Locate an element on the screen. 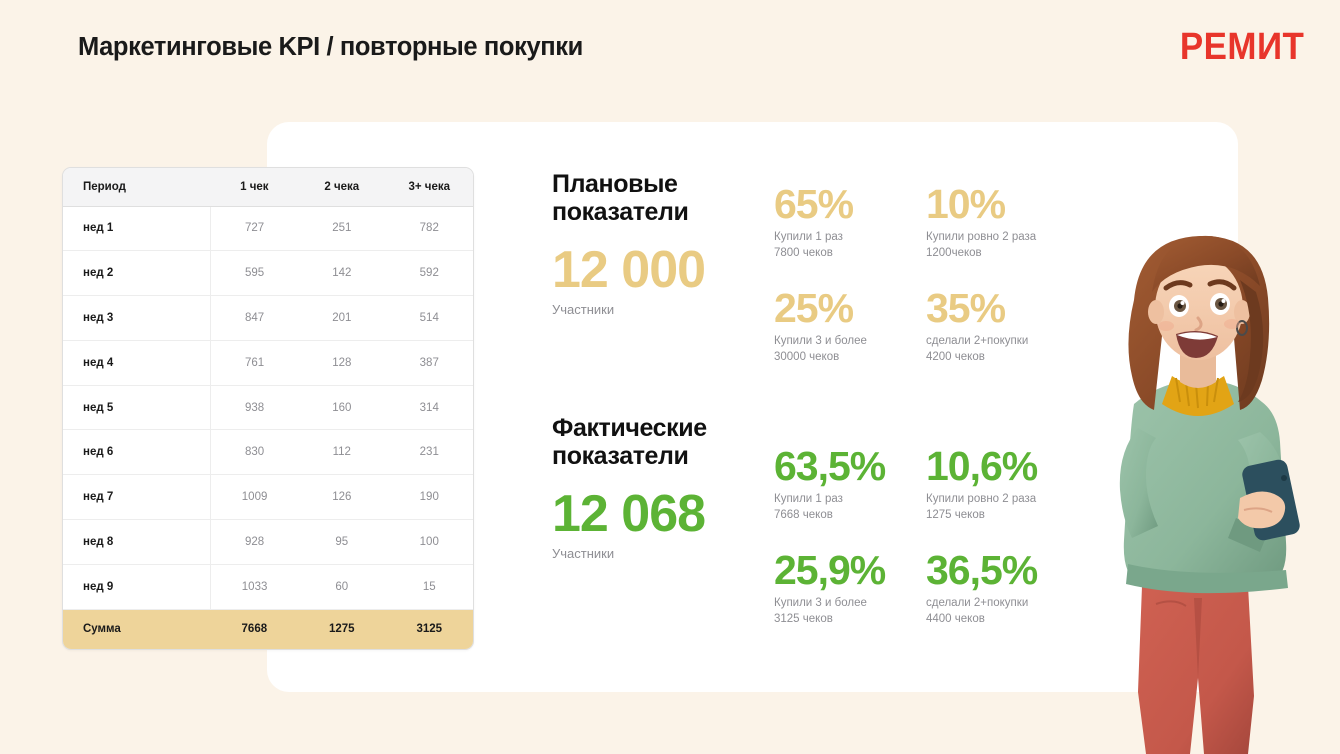 The image size is (1340, 754). summary-3plus-checks: 3125 is located at coordinates (429, 629).